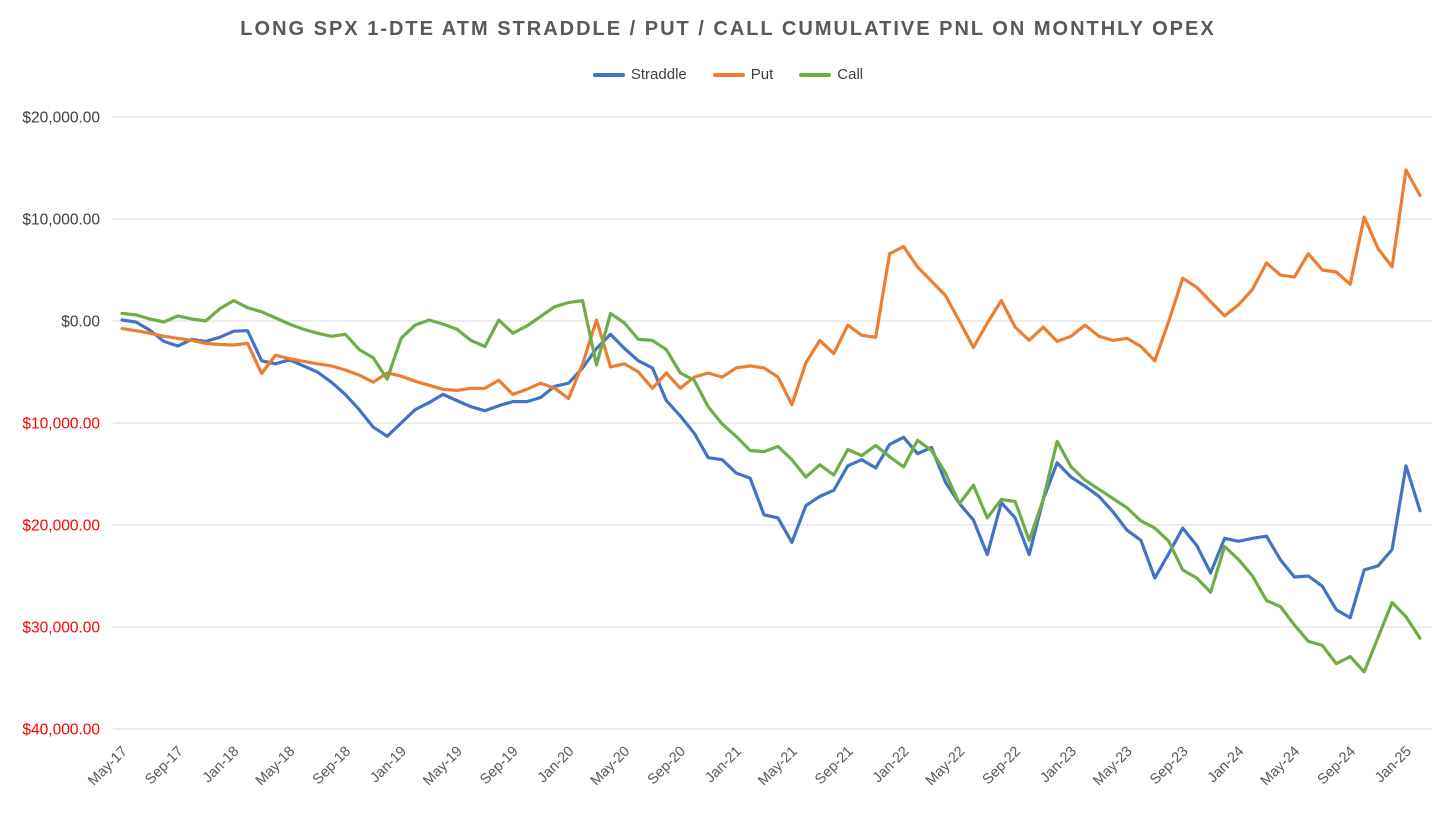 Image resolution: width=1456 pixels, height=816 pixels. I want to click on call-line-swatch, so click(815, 74).